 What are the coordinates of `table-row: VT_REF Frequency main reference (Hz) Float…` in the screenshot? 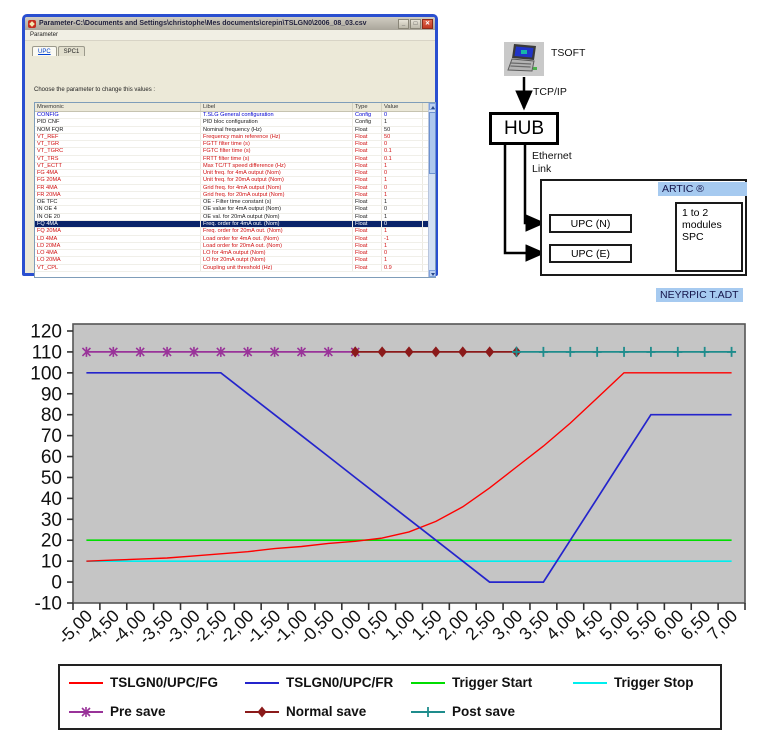 It's located at (235, 137).